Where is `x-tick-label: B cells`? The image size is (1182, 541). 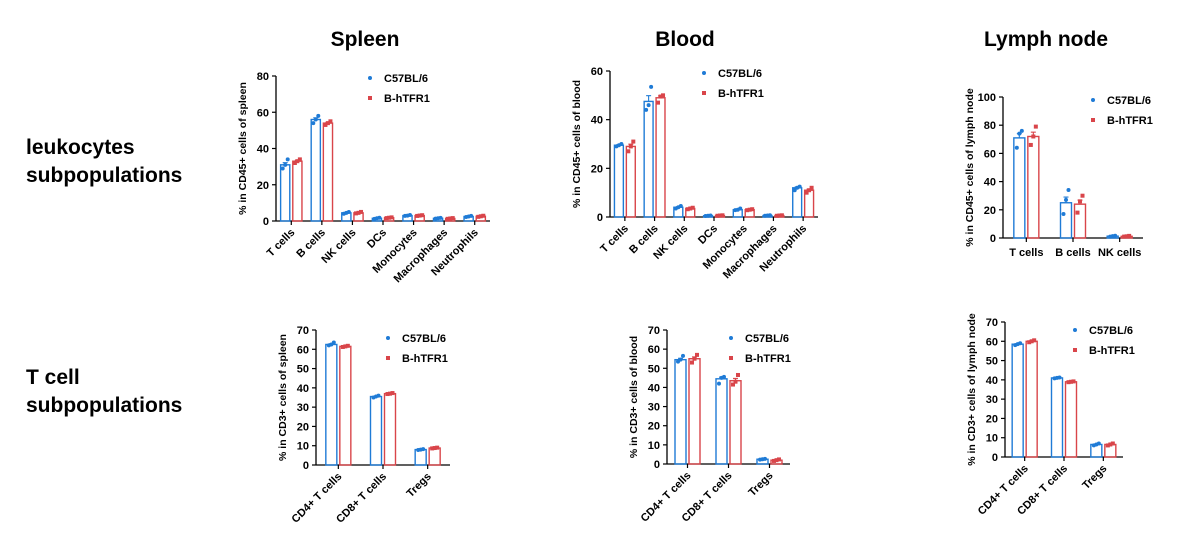 x-tick-label: B cells is located at coordinates (1072, 253).